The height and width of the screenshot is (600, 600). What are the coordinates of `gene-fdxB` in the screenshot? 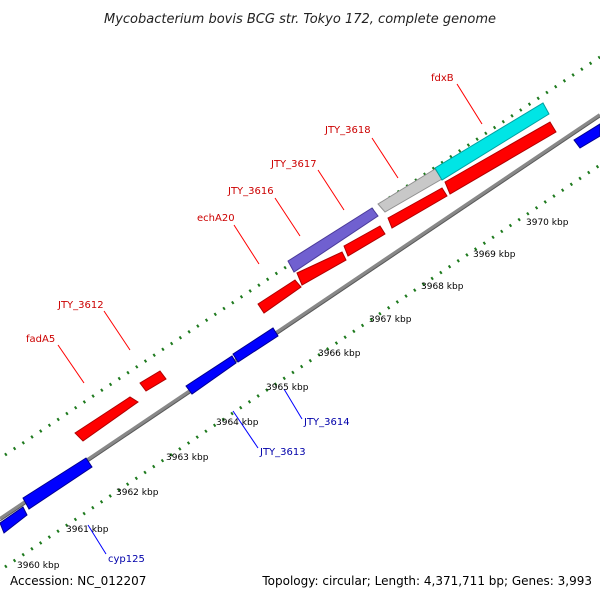 It's located at (500, 158).